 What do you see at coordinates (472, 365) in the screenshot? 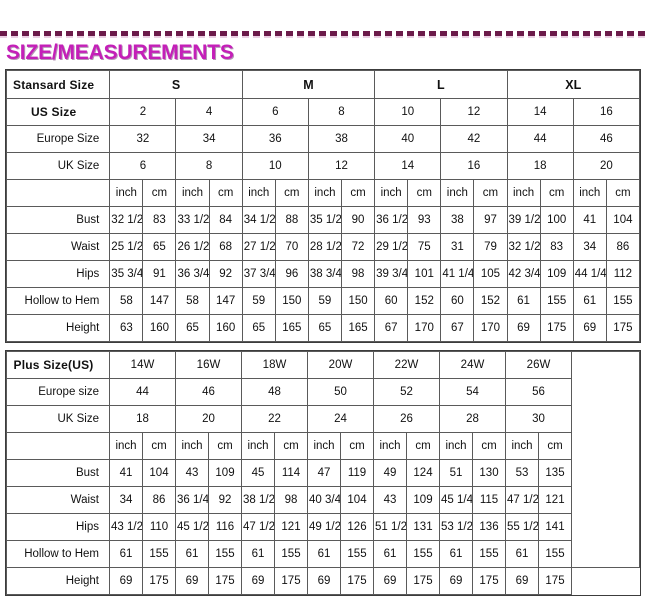
I see `plus-size-value: 24W` at bounding box center [472, 365].